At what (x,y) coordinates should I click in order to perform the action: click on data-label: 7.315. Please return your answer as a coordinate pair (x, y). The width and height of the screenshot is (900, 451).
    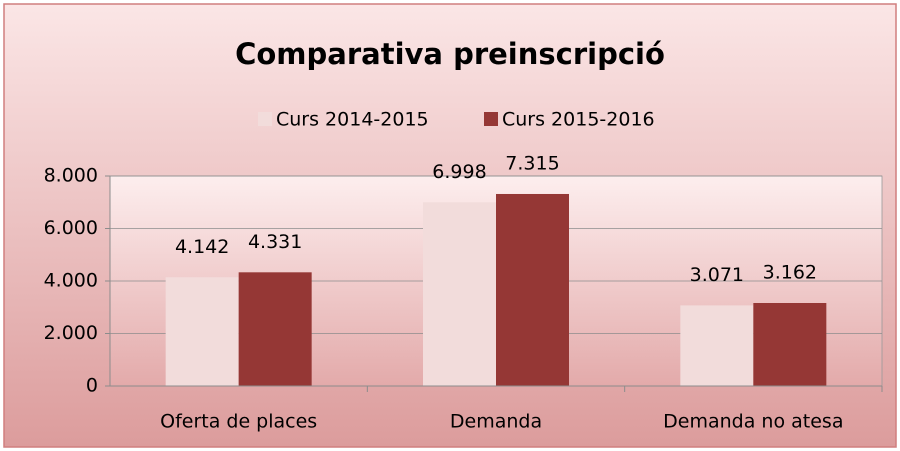
    Looking at the image, I should click on (532, 163).